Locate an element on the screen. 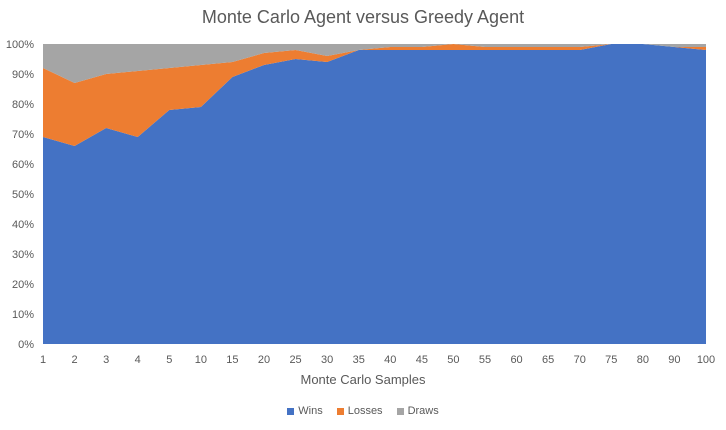 Image resolution: width=726 pixels, height=430 pixels. x-tick-label: 20 is located at coordinates (264, 360).